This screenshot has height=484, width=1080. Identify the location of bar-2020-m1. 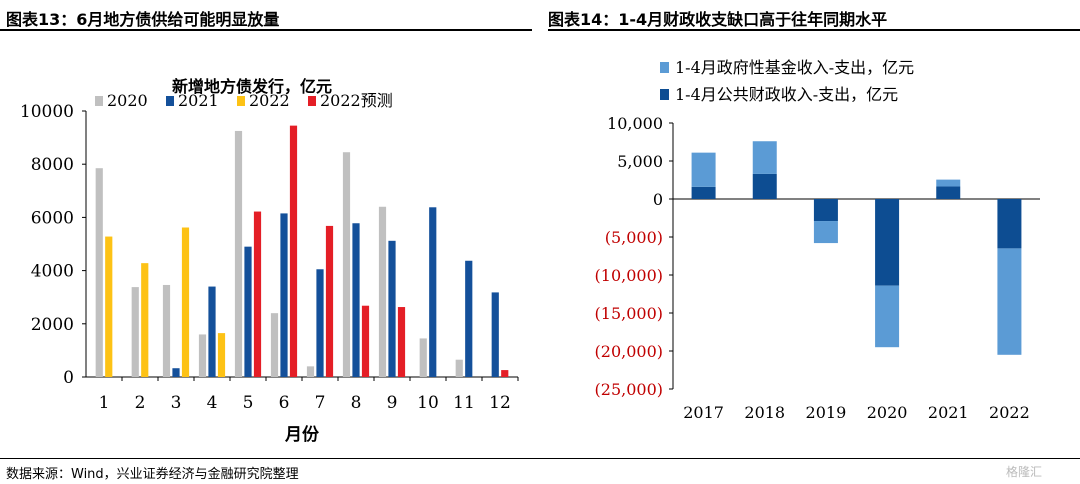
(99, 272).